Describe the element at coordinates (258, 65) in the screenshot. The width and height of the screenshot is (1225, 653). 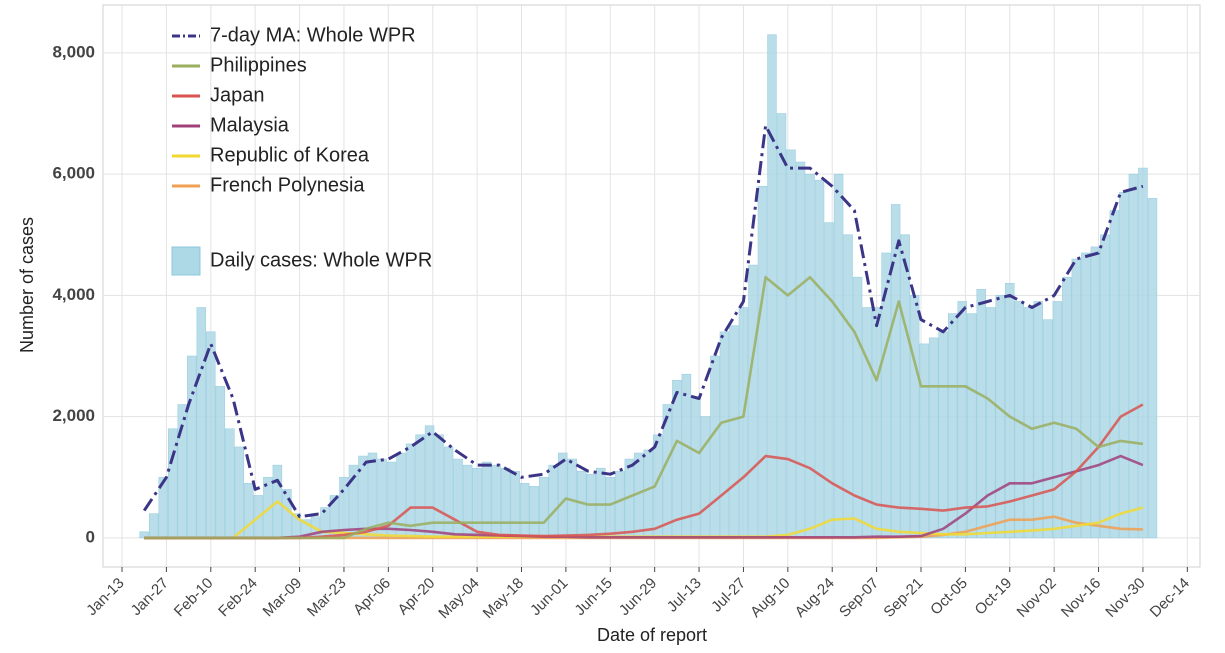
I see `legend-label: Philippines` at that location.